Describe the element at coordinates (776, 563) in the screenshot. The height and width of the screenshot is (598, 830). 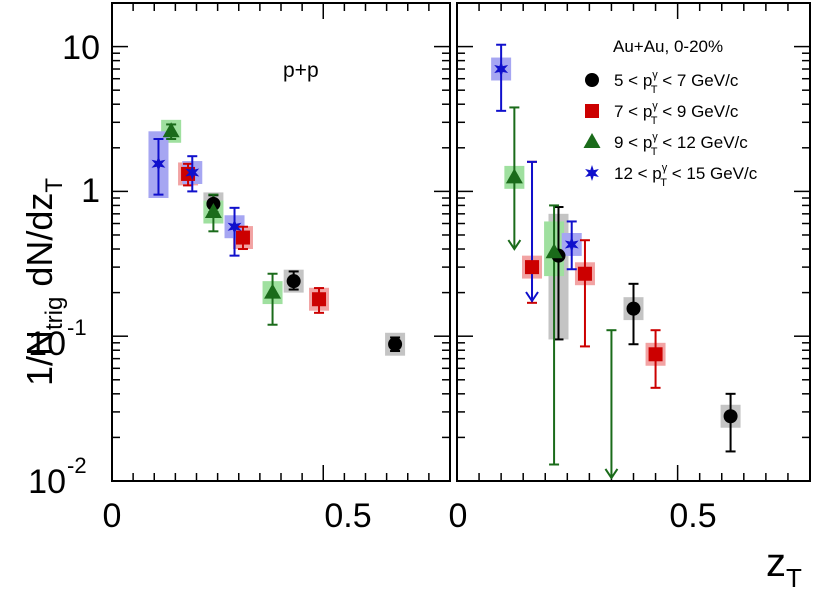
I see `x-axis-title-main: z` at that location.